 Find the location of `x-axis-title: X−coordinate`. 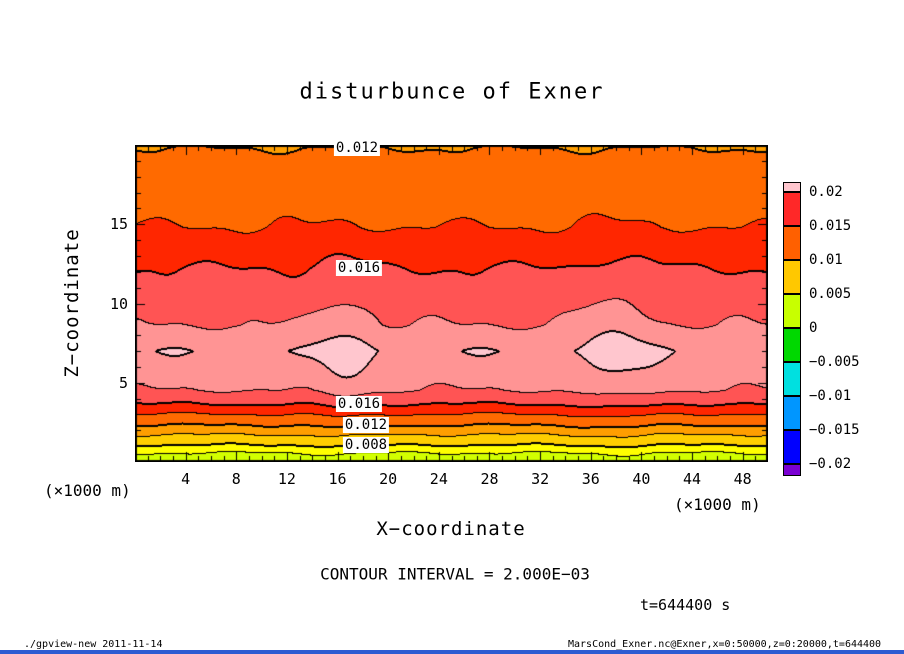

x-axis-title: X−coordinate is located at coordinates (451, 529).